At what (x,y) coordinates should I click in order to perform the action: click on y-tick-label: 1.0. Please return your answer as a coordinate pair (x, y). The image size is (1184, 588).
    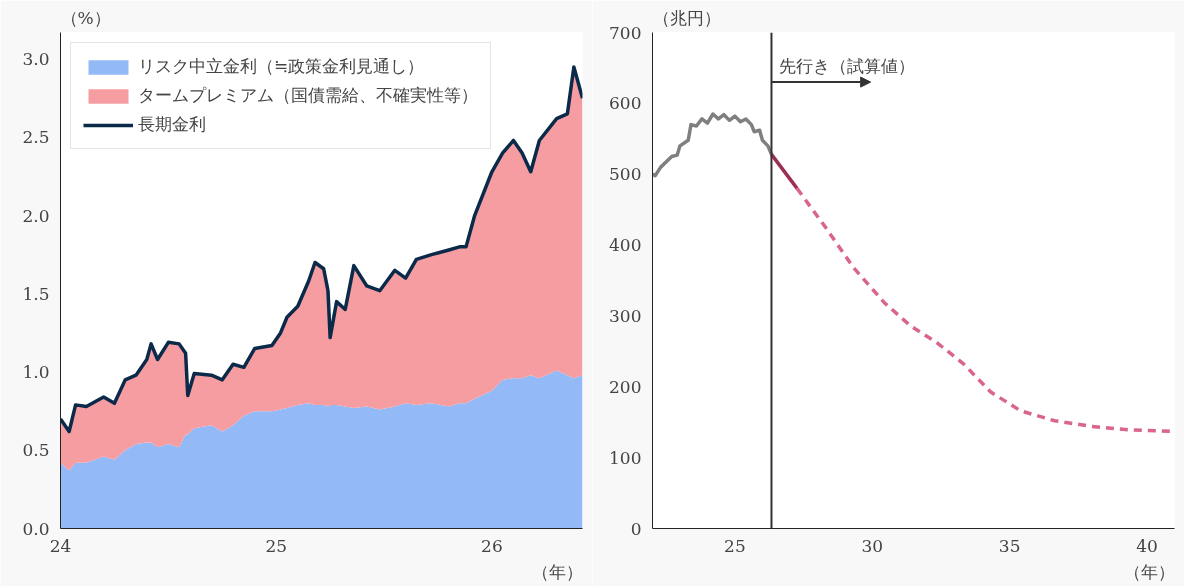
    Looking at the image, I should click on (36, 372).